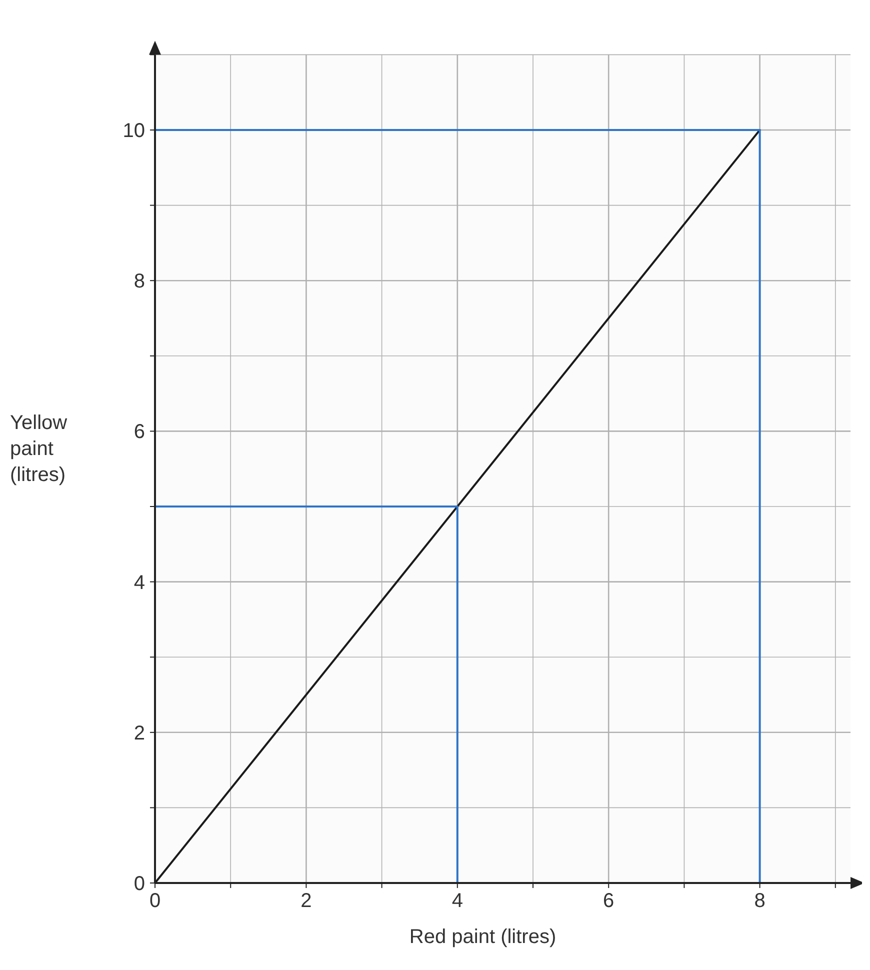 Image resolution: width=870 pixels, height=970 pixels. I want to click on y-axis-title: Yellow paint (litres), so click(39, 449).